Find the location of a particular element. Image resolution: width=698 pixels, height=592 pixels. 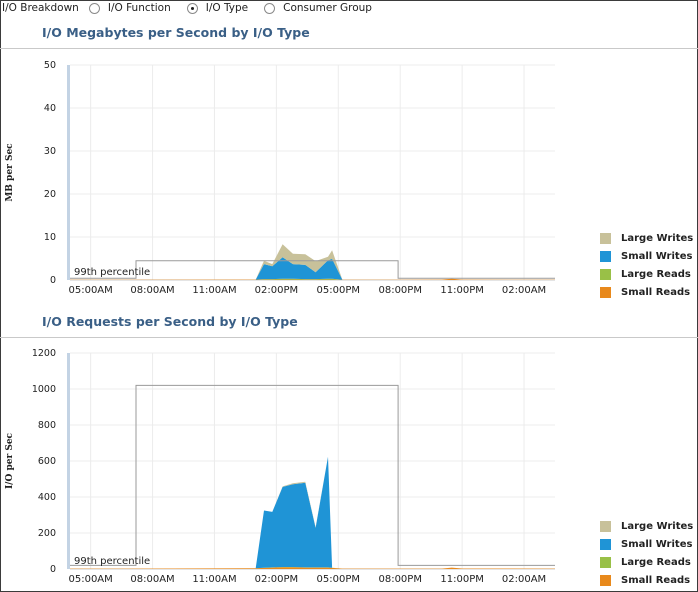

mbps-chart-title: I/O Megabytes per Second by I/O Type is located at coordinates (176, 32).